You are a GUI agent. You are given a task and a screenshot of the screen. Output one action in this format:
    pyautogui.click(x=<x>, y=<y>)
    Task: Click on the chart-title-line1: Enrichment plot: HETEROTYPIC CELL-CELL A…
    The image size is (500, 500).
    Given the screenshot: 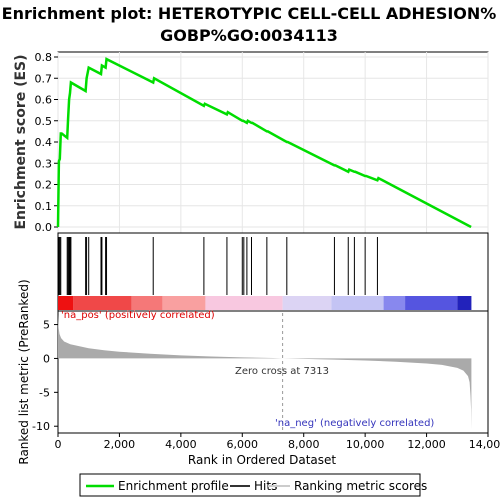 What is the action you would take?
    pyautogui.click(x=249, y=13)
    